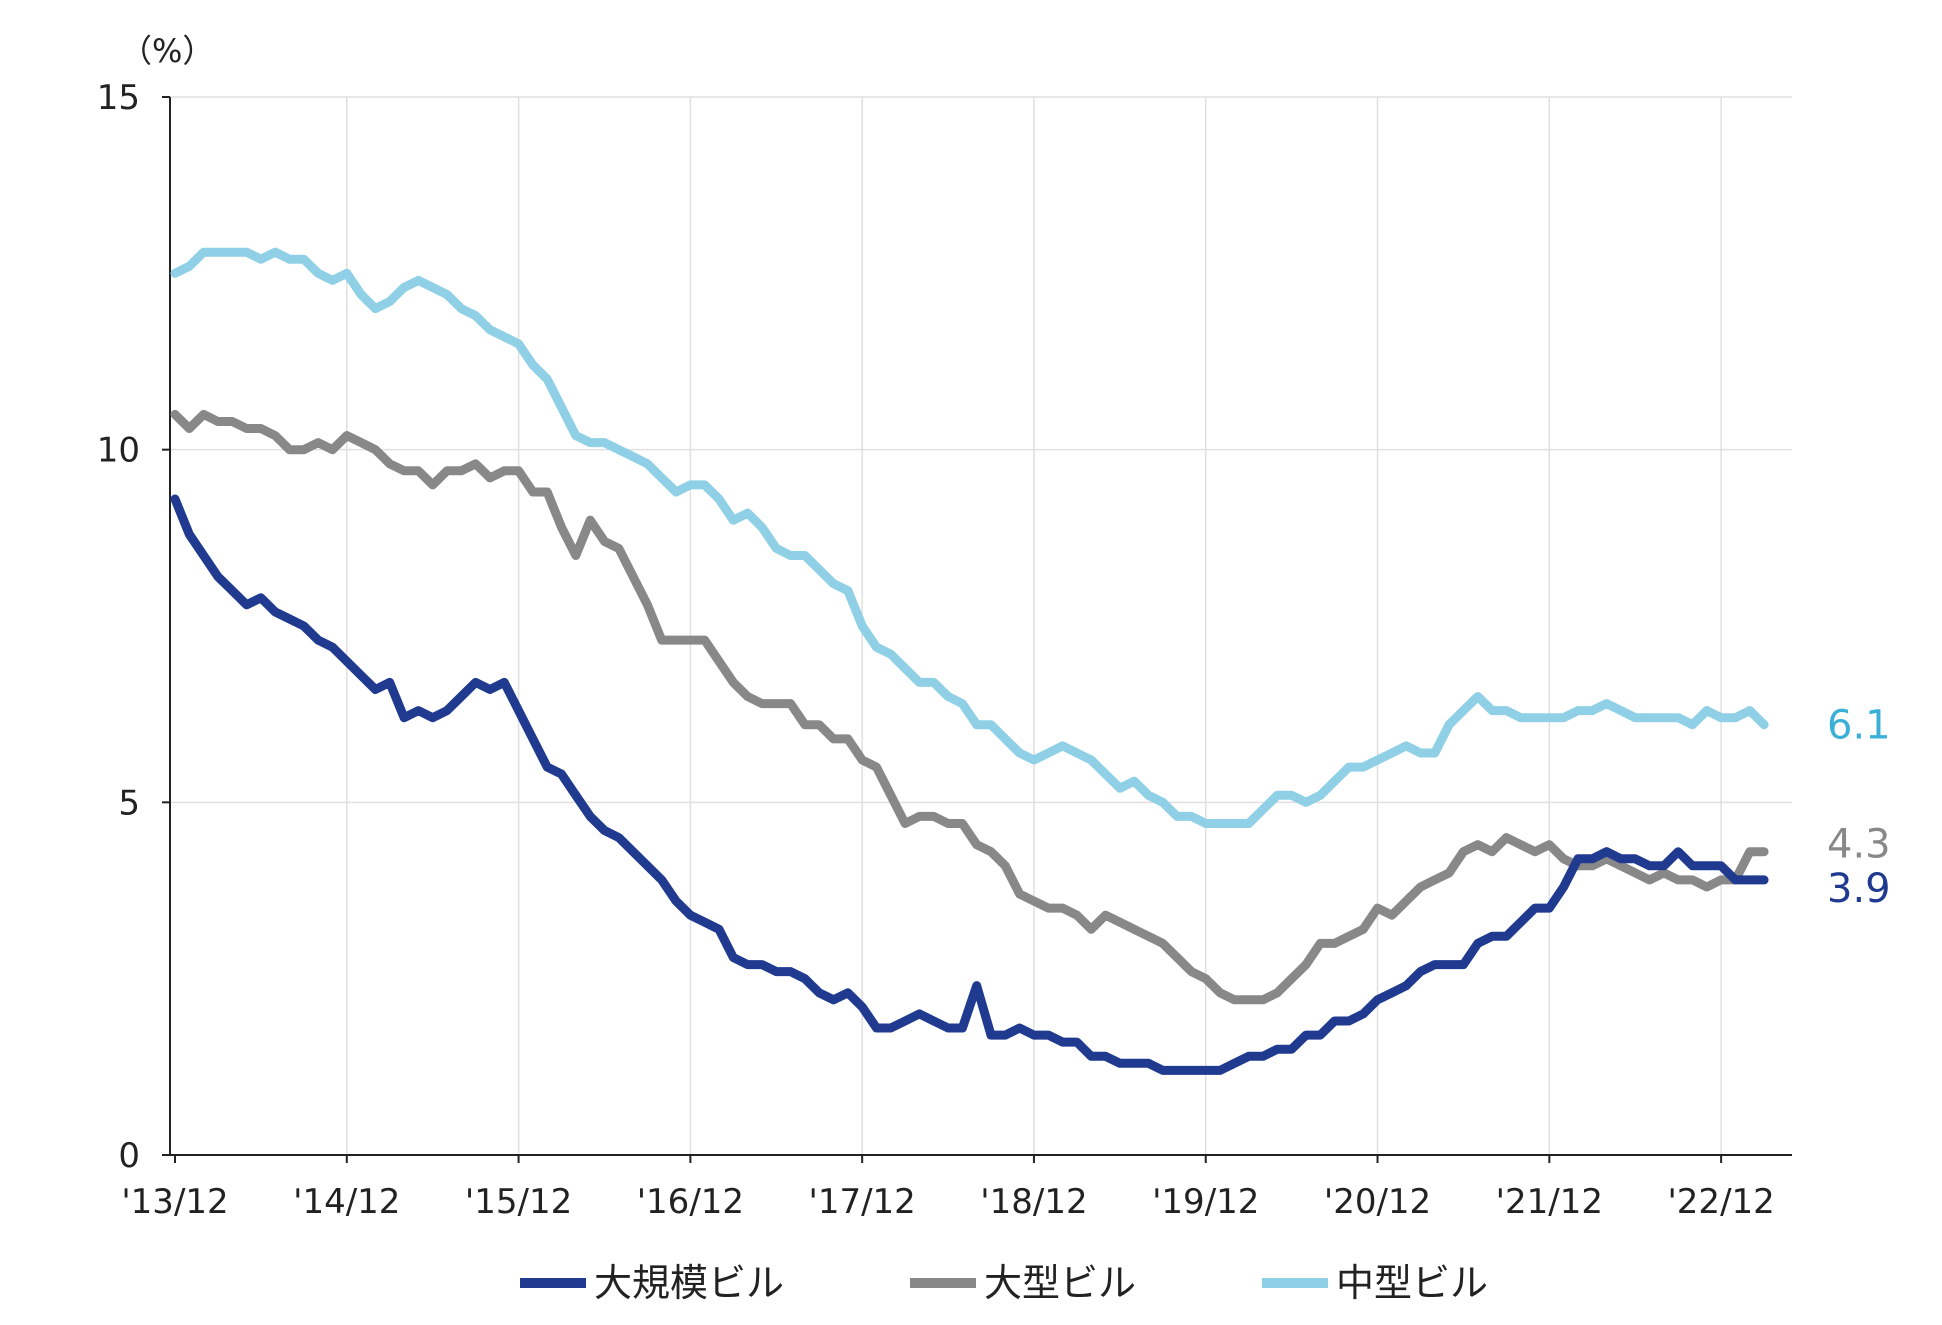 This screenshot has width=1942, height=1325. What do you see at coordinates (861, 1202) in the screenshot?
I see `x-tick-label: '17/12` at bounding box center [861, 1202].